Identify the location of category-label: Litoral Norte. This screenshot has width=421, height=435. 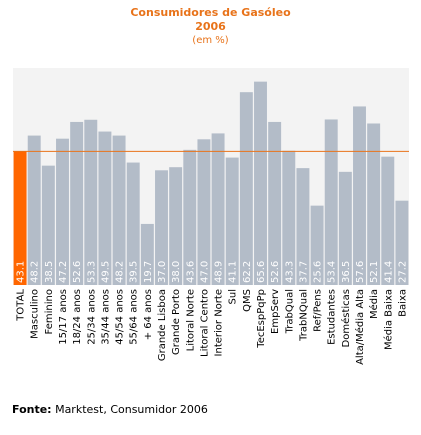
(190, 320).